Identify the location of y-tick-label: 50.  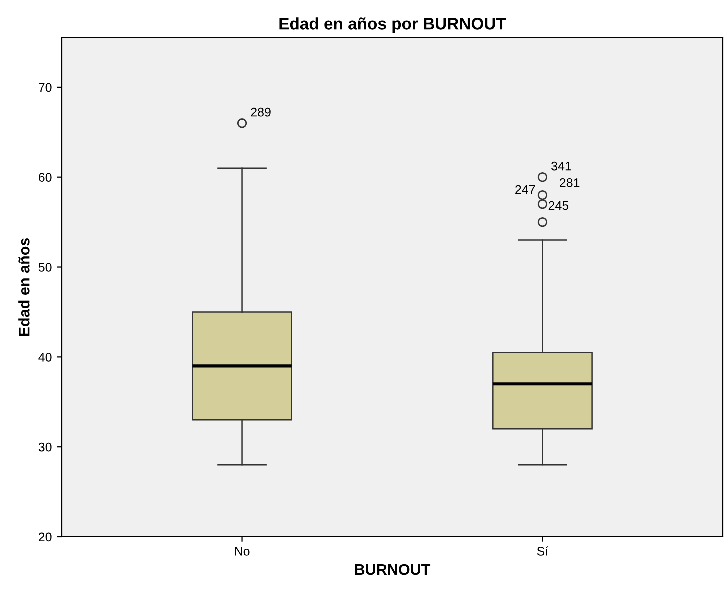
(45, 267).